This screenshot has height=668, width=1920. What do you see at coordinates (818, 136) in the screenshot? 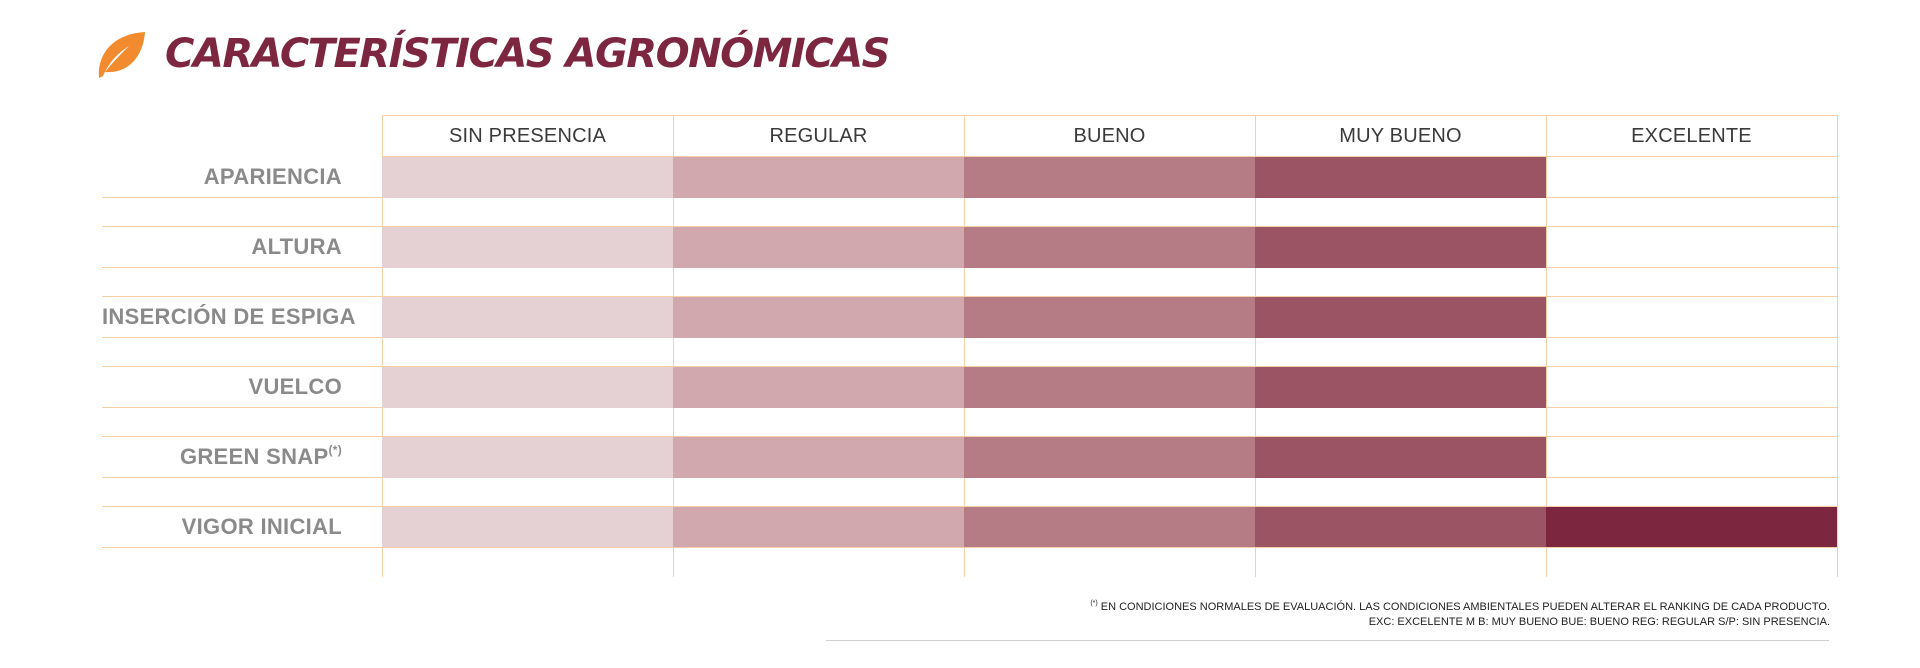
I see `column-header: REGULAR` at bounding box center [818, 136].